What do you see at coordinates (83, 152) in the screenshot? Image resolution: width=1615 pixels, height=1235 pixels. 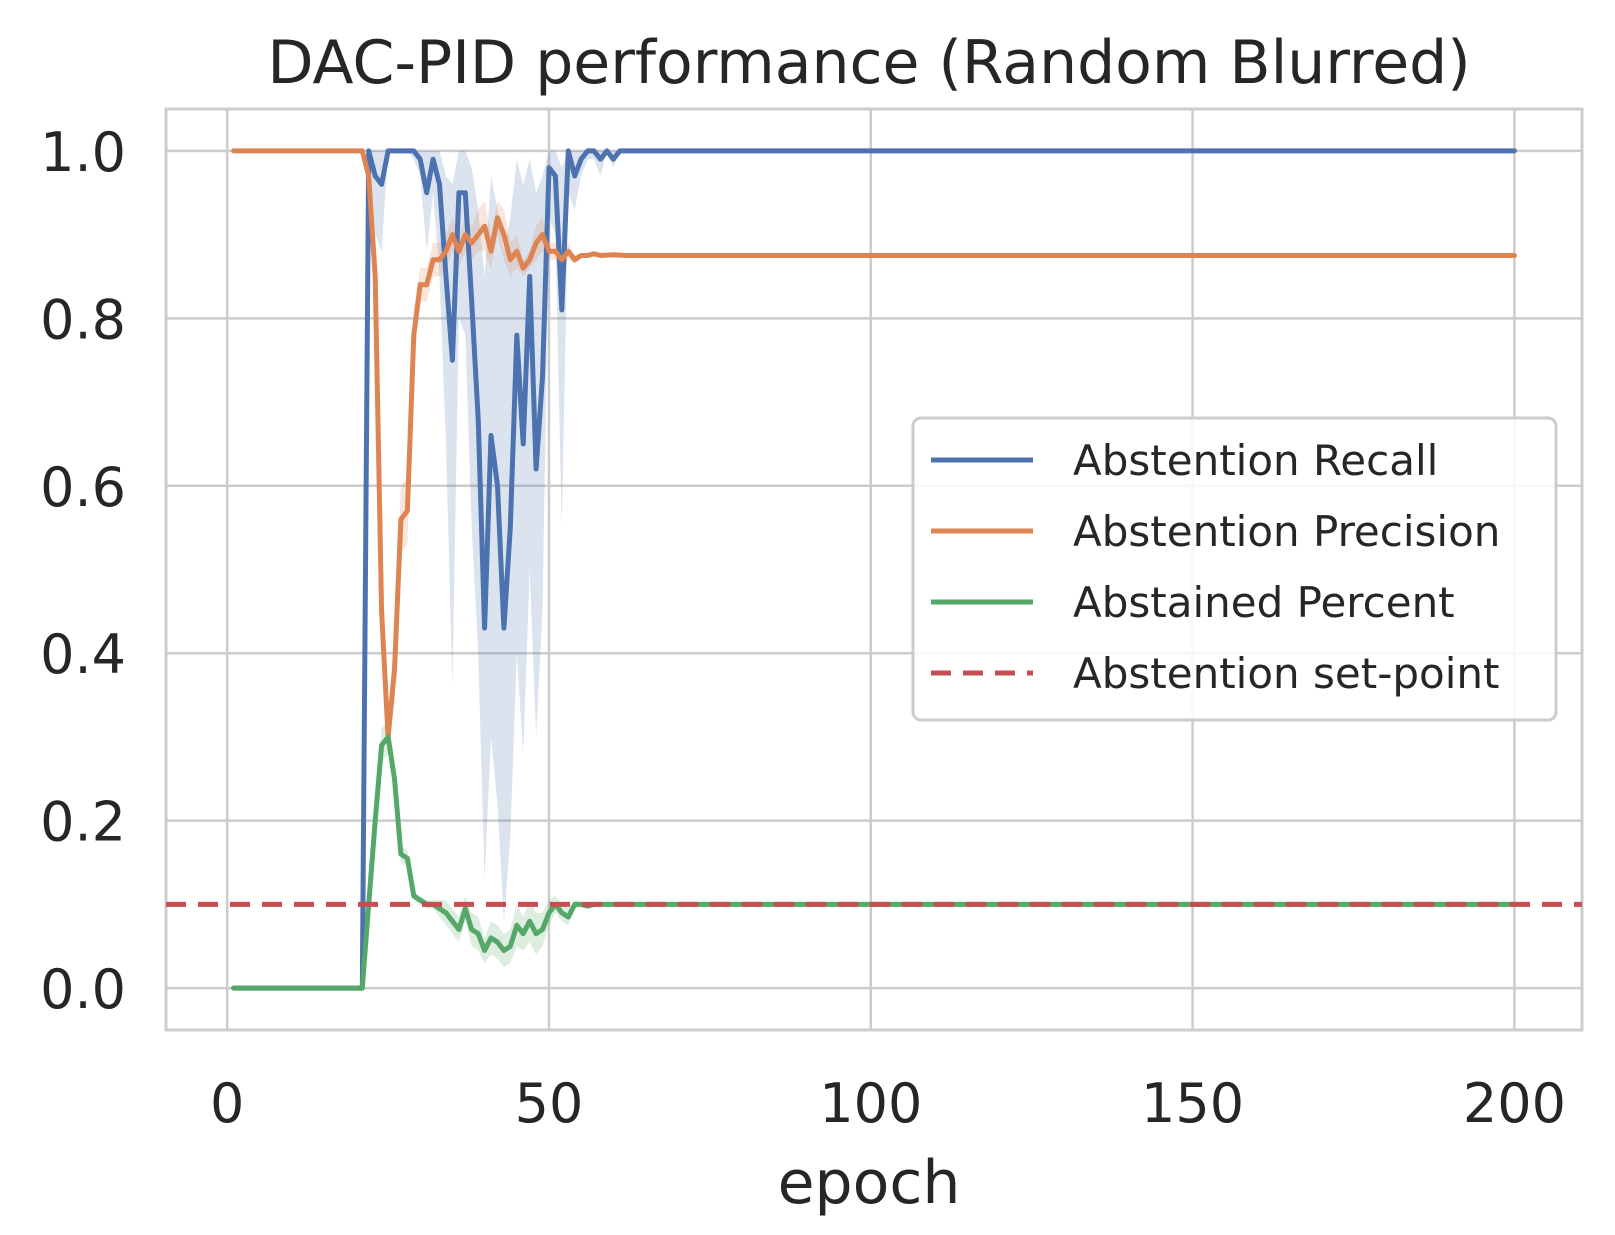 I see `y-tick-label: 1.0` at bounding box center [83, 152].